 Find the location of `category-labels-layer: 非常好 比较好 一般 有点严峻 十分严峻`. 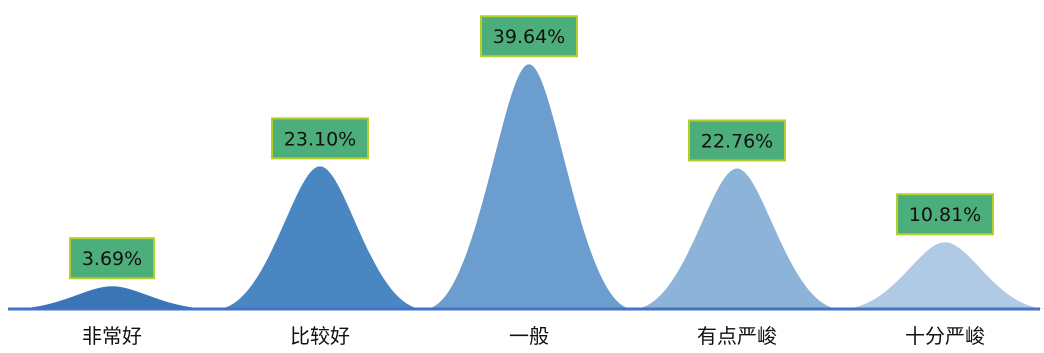

category-labels-layer: 非常好 比较好 一般 有点严峻 十分严峻 is located at coordinates (533, 336).